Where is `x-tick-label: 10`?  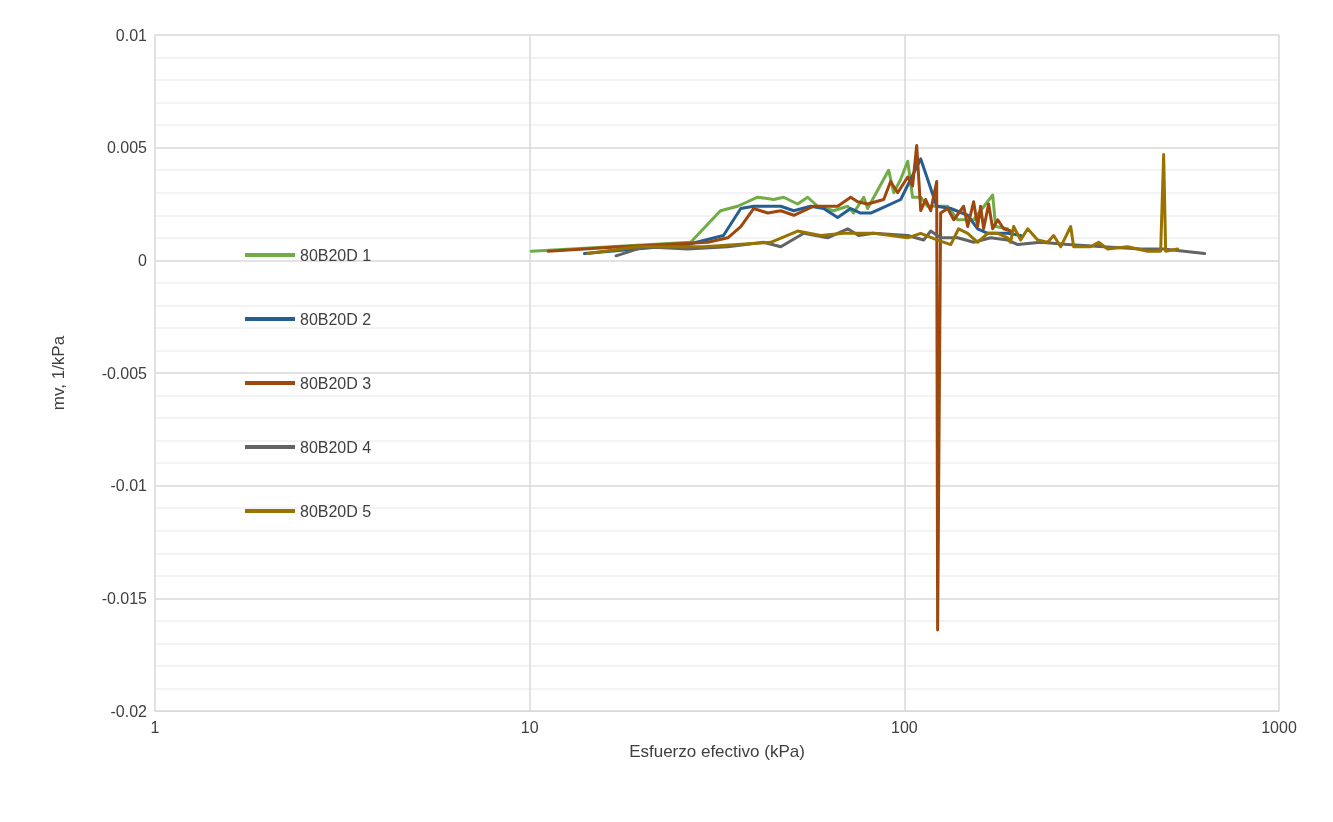 x-tick-label: 10 is located at coordinates (529, 727).